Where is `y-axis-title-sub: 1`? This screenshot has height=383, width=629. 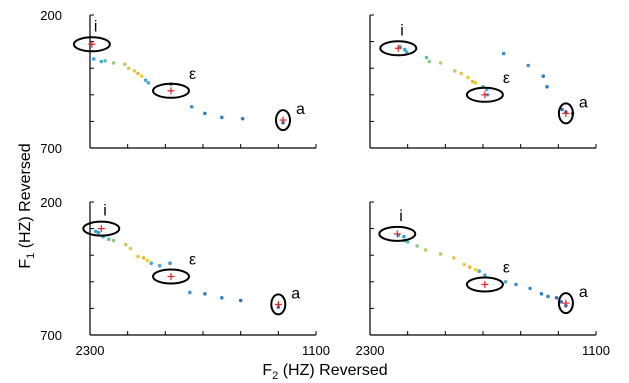
y-axis-title-sub: 1 is located at coordinates (31, 256).